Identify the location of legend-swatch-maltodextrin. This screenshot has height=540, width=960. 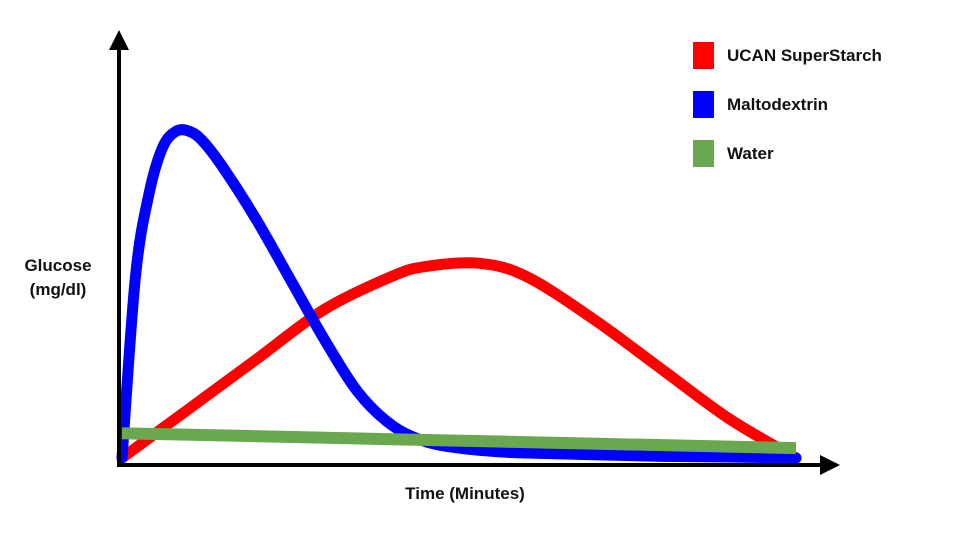
(703, 104).